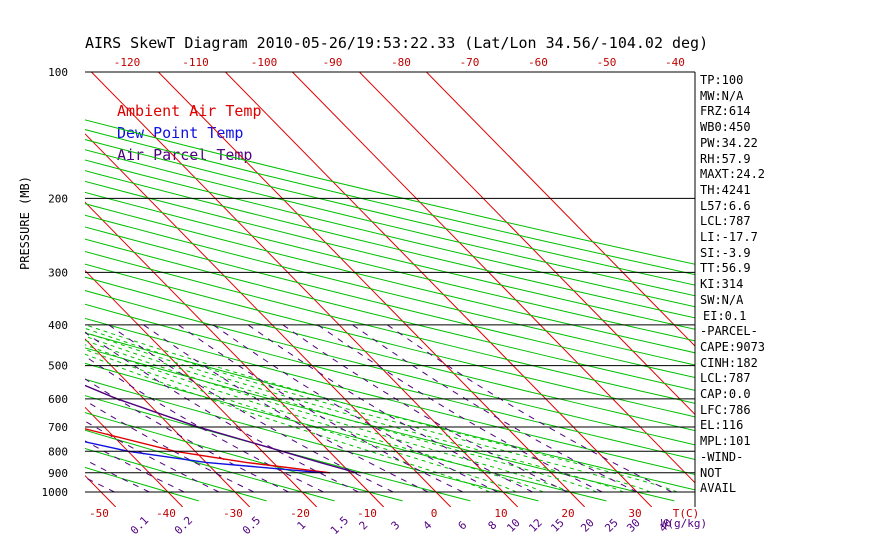 The height and width of the screenshot is (560, 870). Describe the element at coordinates (401, 62) in the screenshot. I see `top-temp-tick-label: -80` at that location.